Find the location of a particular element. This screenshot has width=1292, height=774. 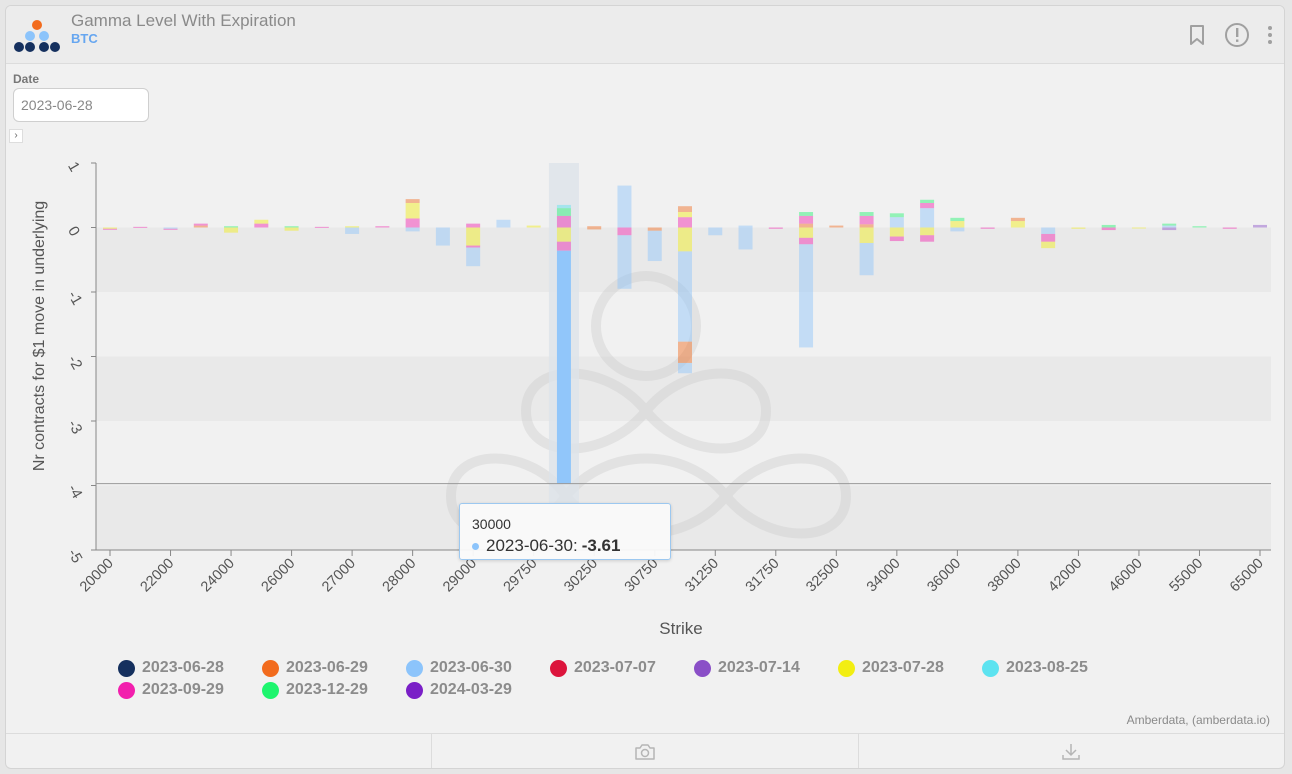

widget-footer is located at coordinates (645, 750).